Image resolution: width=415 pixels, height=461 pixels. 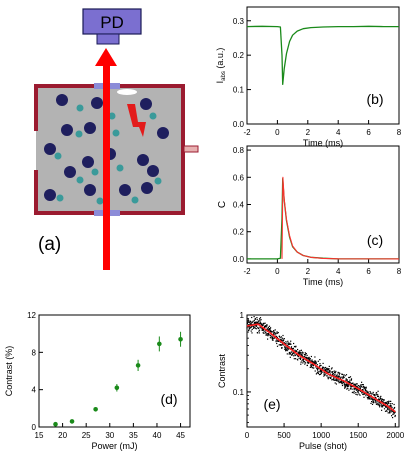 I want to click on x-tick-label: 6, so click(x=368, y=132).